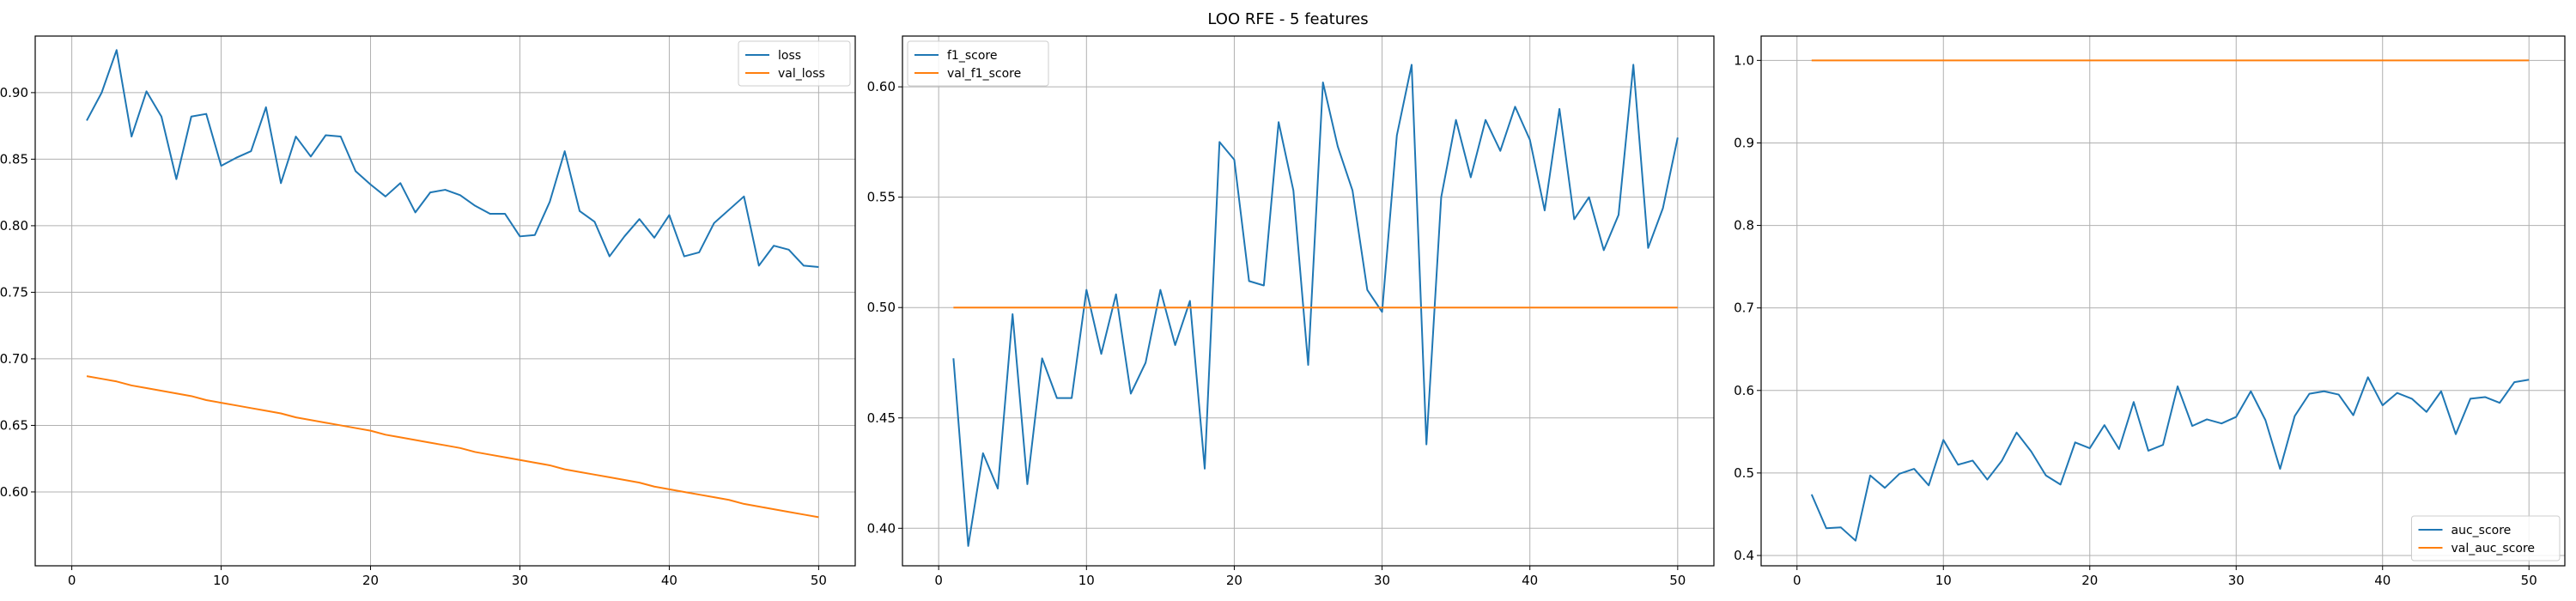  What do you see at coordinates (14, 425) in the screenshot?
I see `y-tick-label: 0.65` at bounding box center [14, 425].